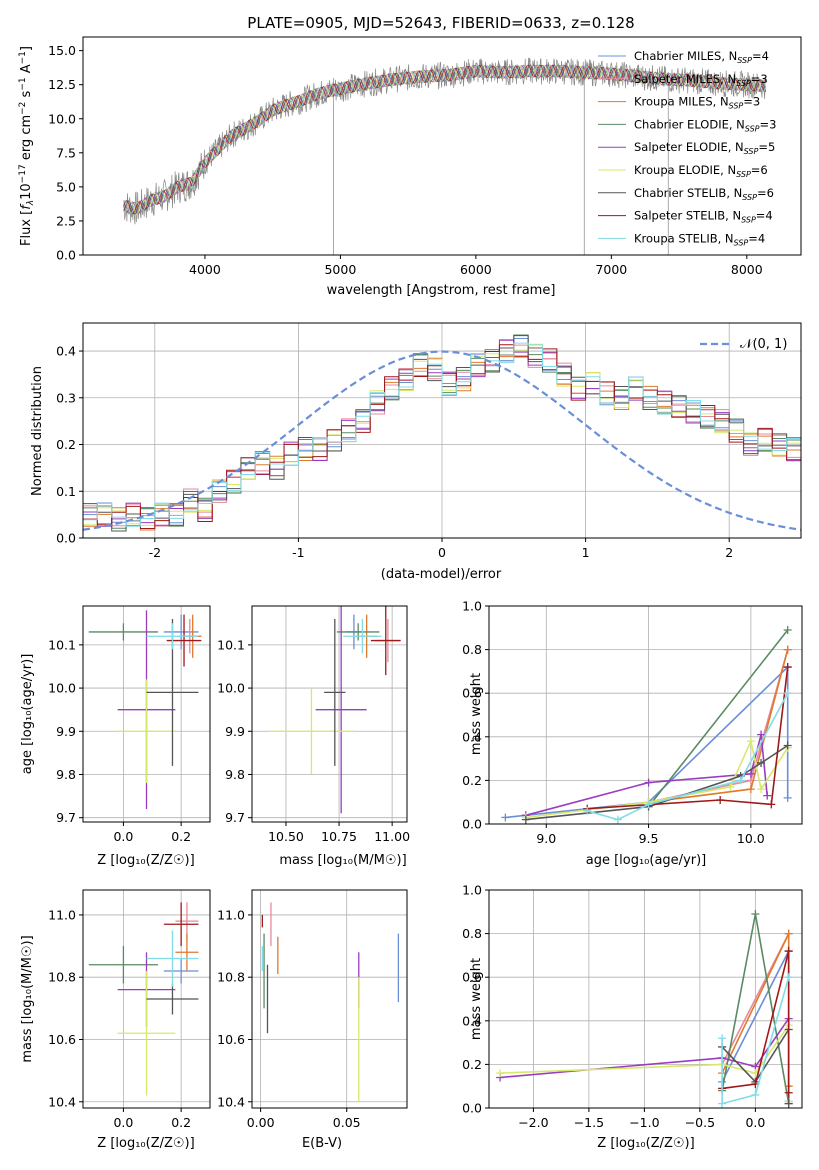  I want to click on panel-8: −2.0 −1.5 −1.0 −0.5 0.0 0.0 0.2 0.4 0.6 0.8 1.0, so click(632, 1006).